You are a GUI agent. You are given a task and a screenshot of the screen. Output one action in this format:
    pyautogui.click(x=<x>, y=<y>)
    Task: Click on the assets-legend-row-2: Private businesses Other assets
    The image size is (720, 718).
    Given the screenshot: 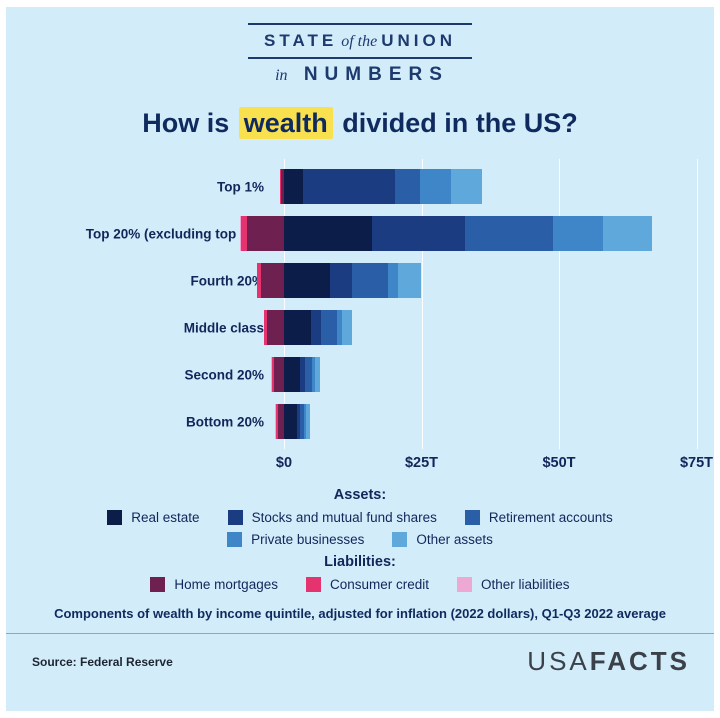 What is the action you would take?
    pyautogui.click(x=360, y=539)
    